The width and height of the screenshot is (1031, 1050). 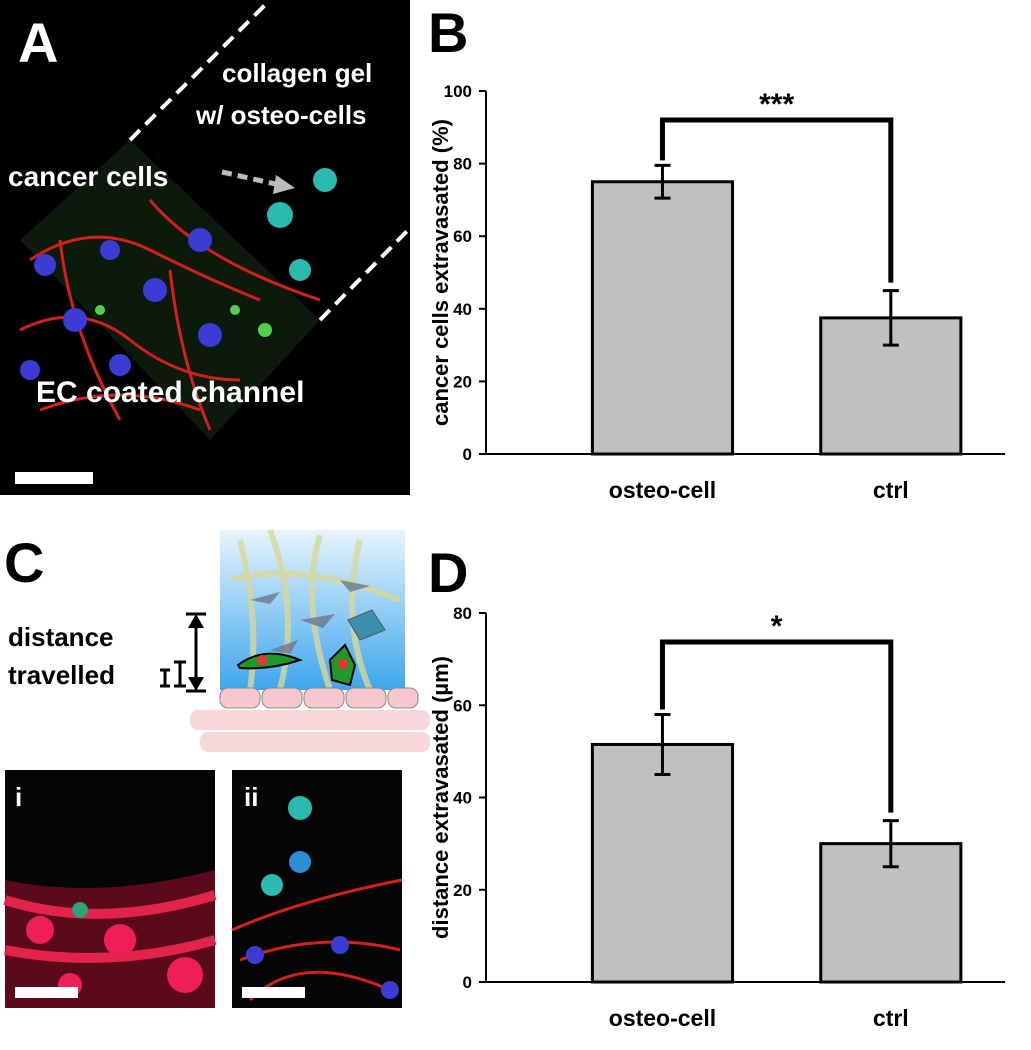 What do you see at coordinates (18, 797) in the screenshot?
I see `image-label: i` at bounding box center [18, 797].